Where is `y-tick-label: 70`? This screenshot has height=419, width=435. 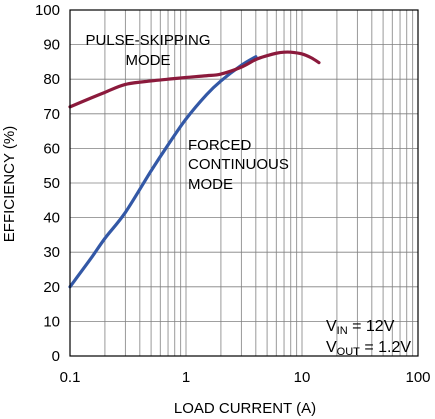 y-tick-label: 70 is located at coordinates (51, 114).